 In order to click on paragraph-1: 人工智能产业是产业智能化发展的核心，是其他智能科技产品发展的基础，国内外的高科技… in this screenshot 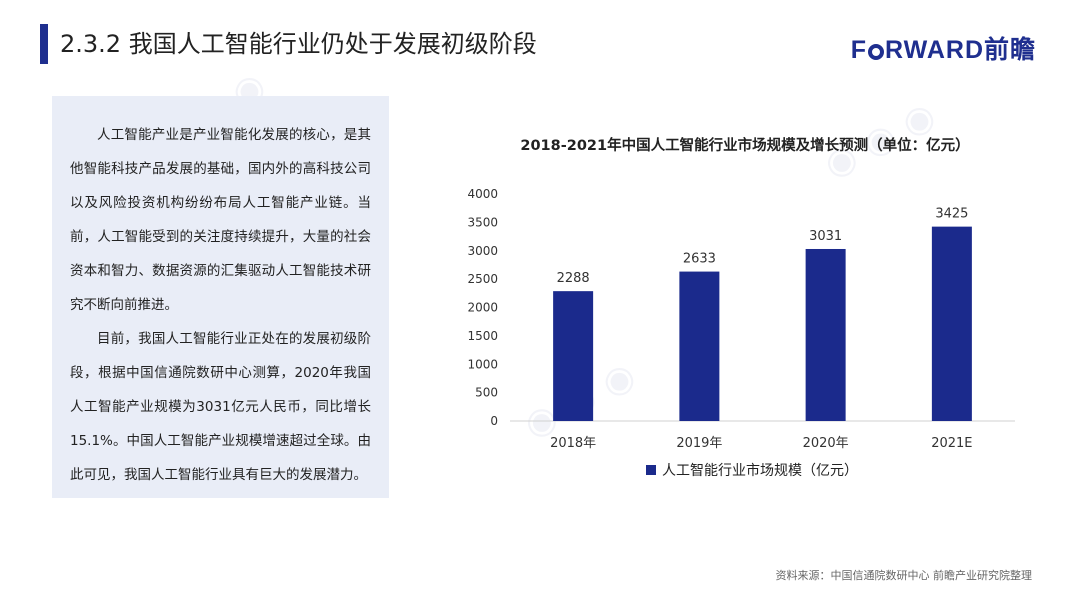, I will do `click(220, 220)`.